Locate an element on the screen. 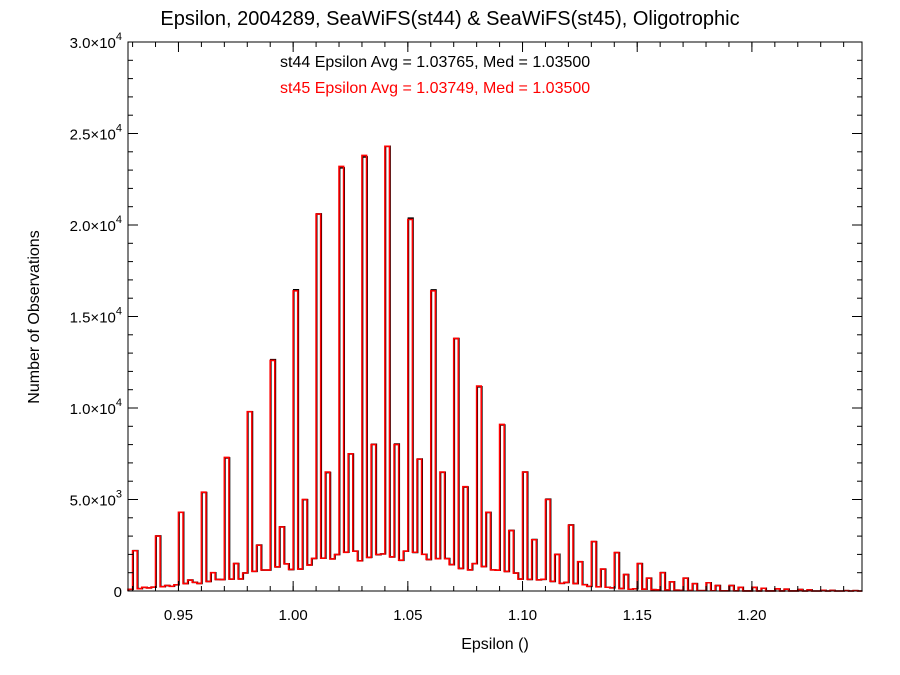 The width and height of the screenshot is (900, 675). y-tick-label: 2.0×10⁴ is located at coordinates (96, 224).